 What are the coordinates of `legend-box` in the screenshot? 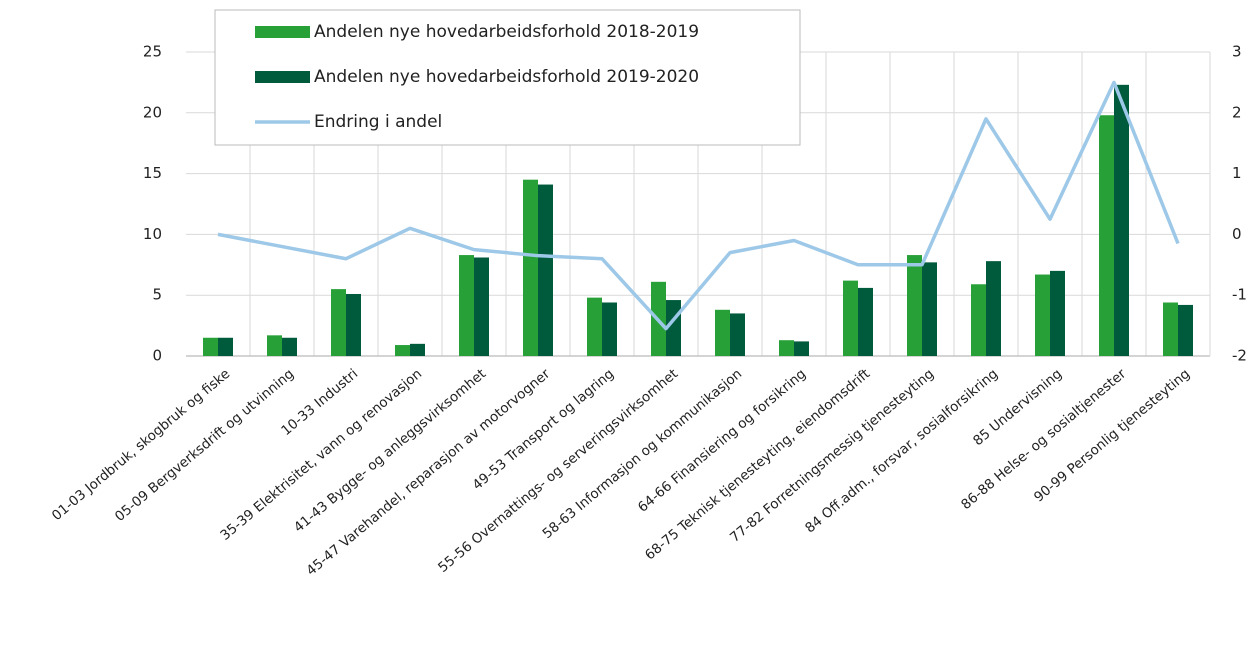 It's located at (507, 77).